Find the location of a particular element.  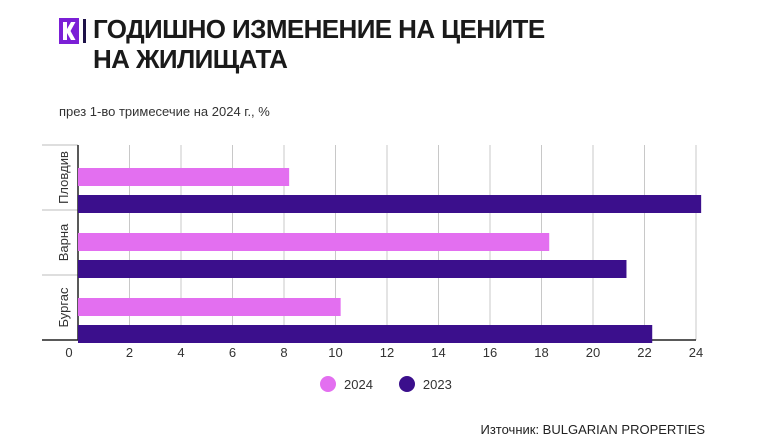

category-label-Бургас: Бургас is located at coordinates (63, 307).